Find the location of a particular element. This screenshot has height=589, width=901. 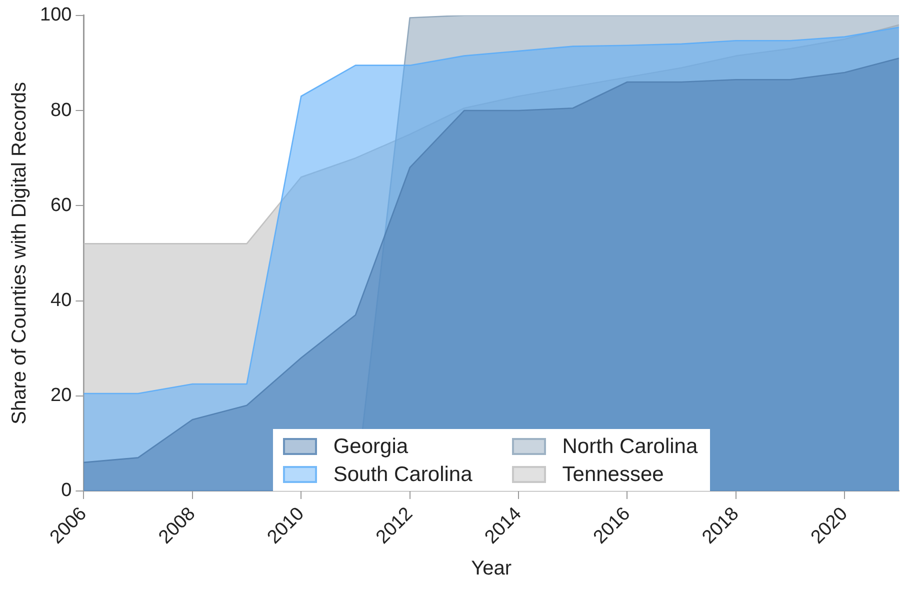

legend-label: South Carolina is located at coordinates (402, 474).